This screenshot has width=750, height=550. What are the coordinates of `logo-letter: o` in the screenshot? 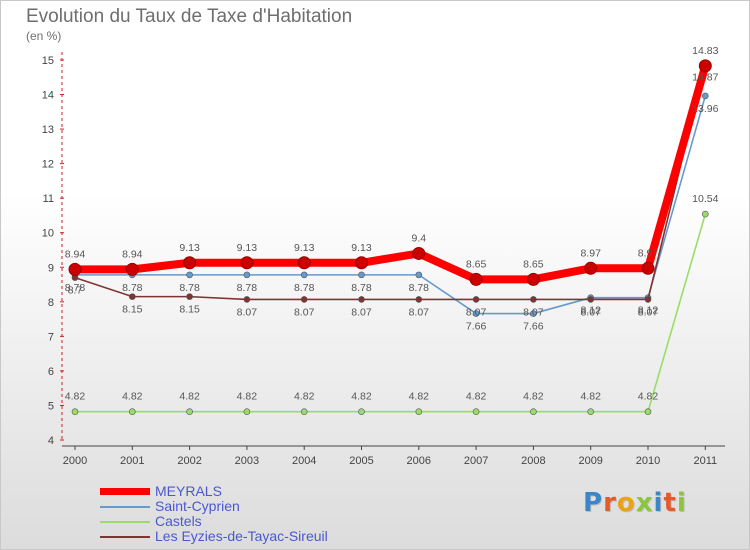 It's located at (626, 503).